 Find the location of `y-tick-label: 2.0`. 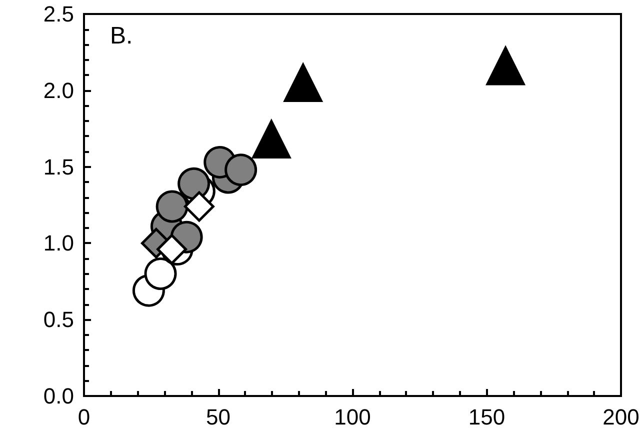

y-tick-label: 2.0 is located at coordinates (58, 90).